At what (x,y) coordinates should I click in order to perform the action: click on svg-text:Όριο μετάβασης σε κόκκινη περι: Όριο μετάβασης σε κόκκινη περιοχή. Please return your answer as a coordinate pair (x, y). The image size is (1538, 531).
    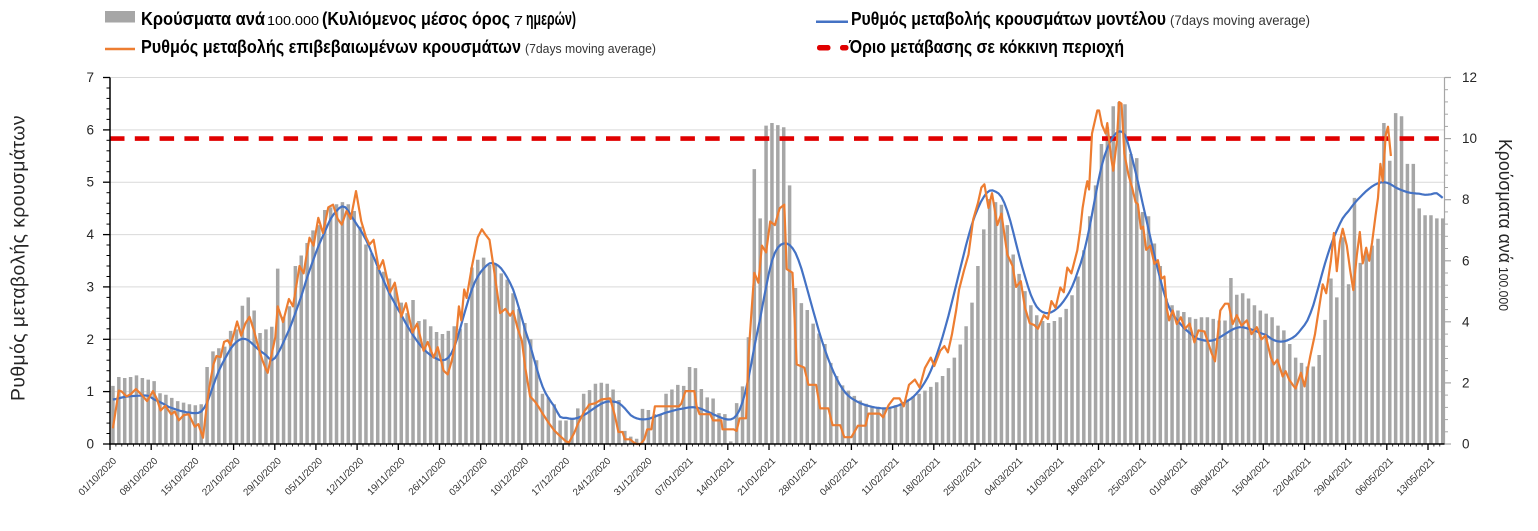
    Looking at the image, I should click on (986, 47).